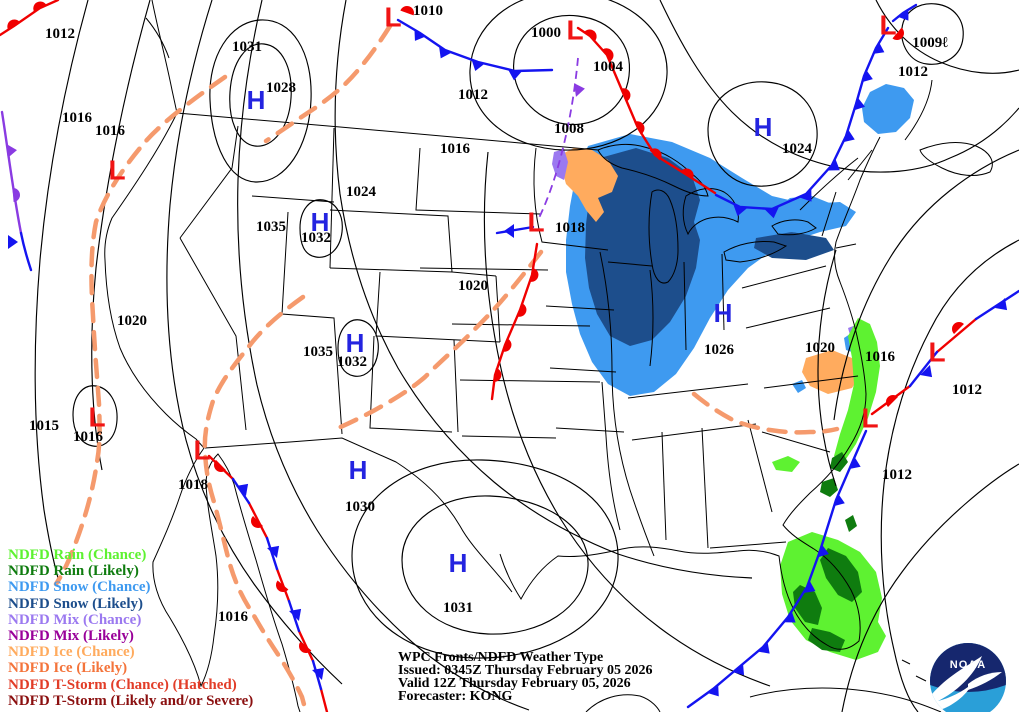  Describe the element at coordinates (281, 88) in the screenshot. I see `pressure-label: 1028` at that location.